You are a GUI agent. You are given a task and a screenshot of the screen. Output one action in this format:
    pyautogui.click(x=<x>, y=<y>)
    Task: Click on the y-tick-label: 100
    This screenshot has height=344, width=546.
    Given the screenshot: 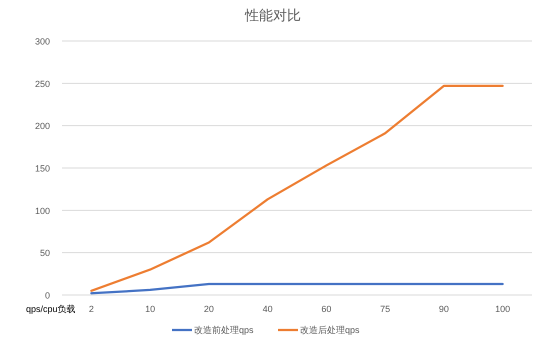 What is the action you would take?
    pyautogui.click(x=42, y=211)
    